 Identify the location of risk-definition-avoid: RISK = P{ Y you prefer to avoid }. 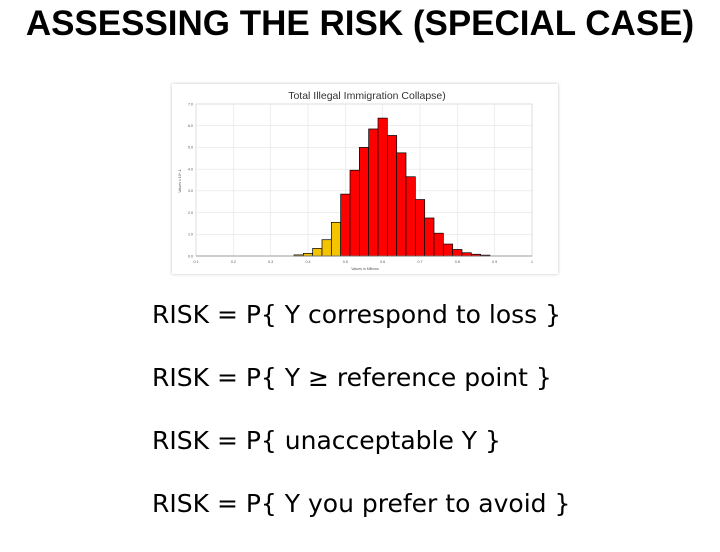
(361, 503).